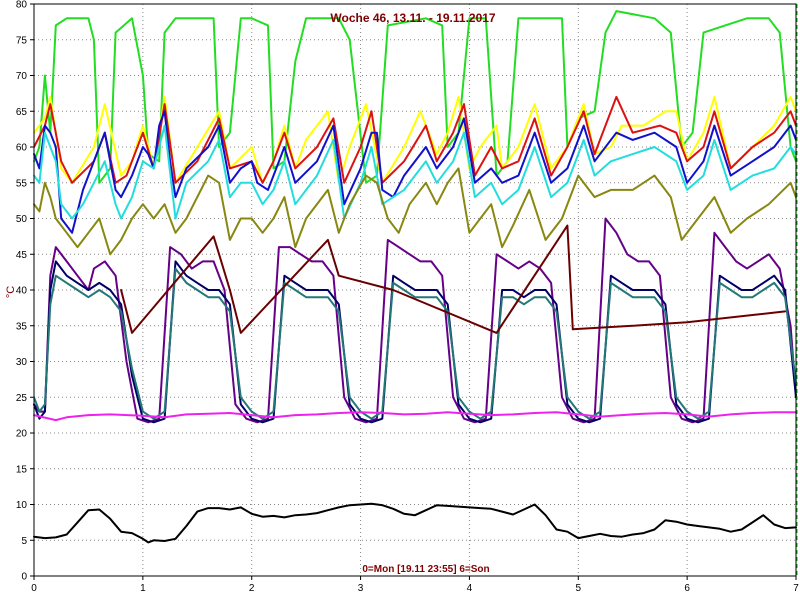  What do you see at coordinates (22, 183) in the screenshot?
I see `y-tick-label: 55` at bounding box center [22, 183].